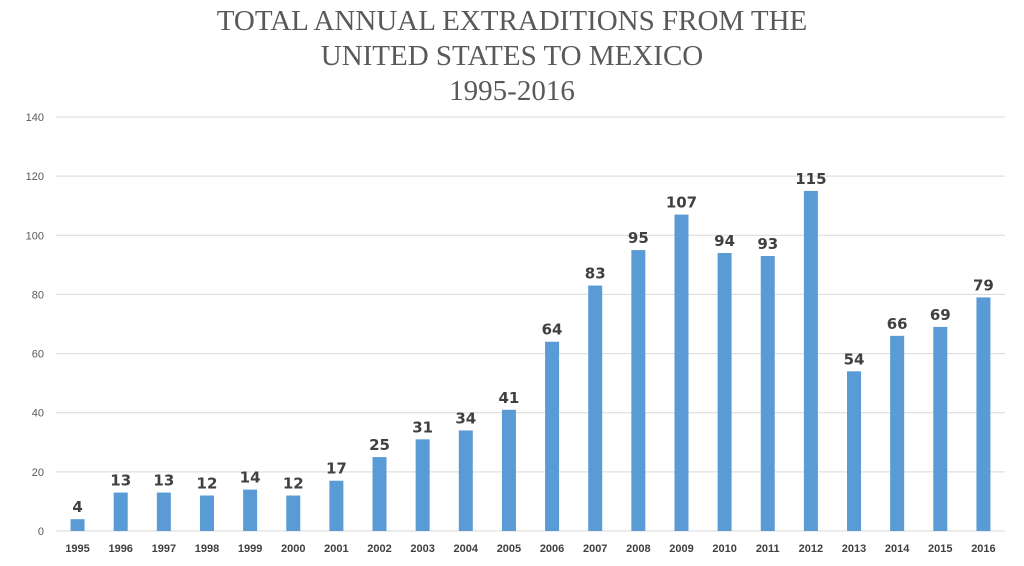 The width and height of the screenshot is (1024, 566). Describe the element at coordinates (293, 549) in the screenshot. I see `x-tick-label: 2000` at that location.